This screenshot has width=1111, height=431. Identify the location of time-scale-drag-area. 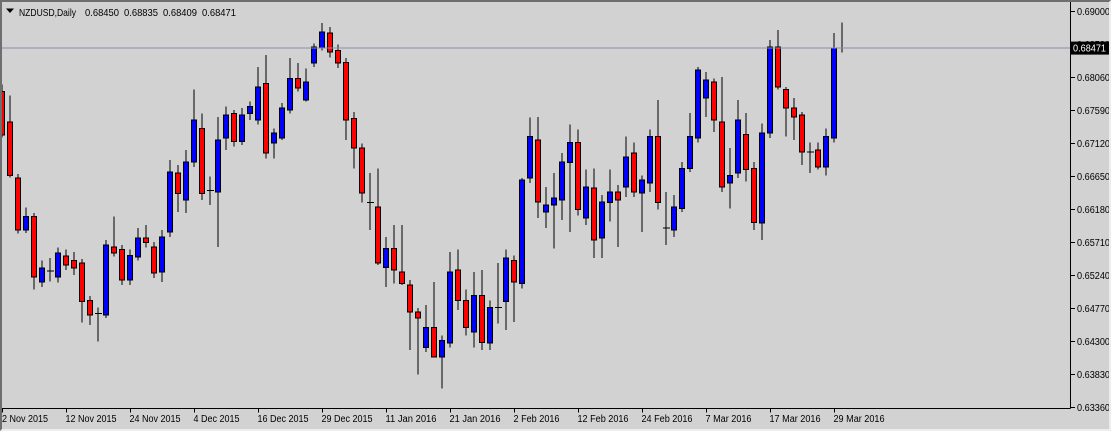
(536, 419).